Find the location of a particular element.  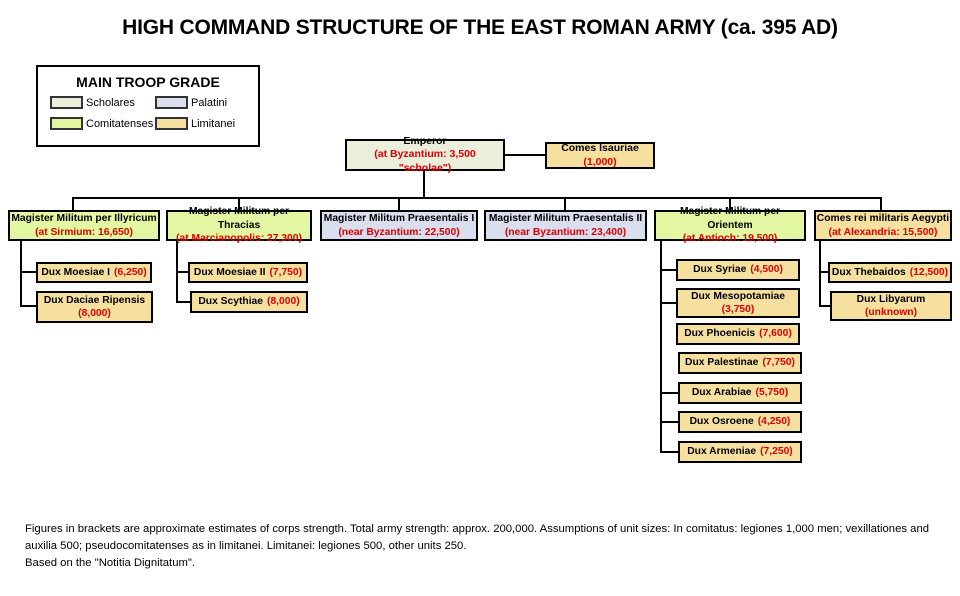

node-title: Comes Isauriae is located at coordinates (600, 147).